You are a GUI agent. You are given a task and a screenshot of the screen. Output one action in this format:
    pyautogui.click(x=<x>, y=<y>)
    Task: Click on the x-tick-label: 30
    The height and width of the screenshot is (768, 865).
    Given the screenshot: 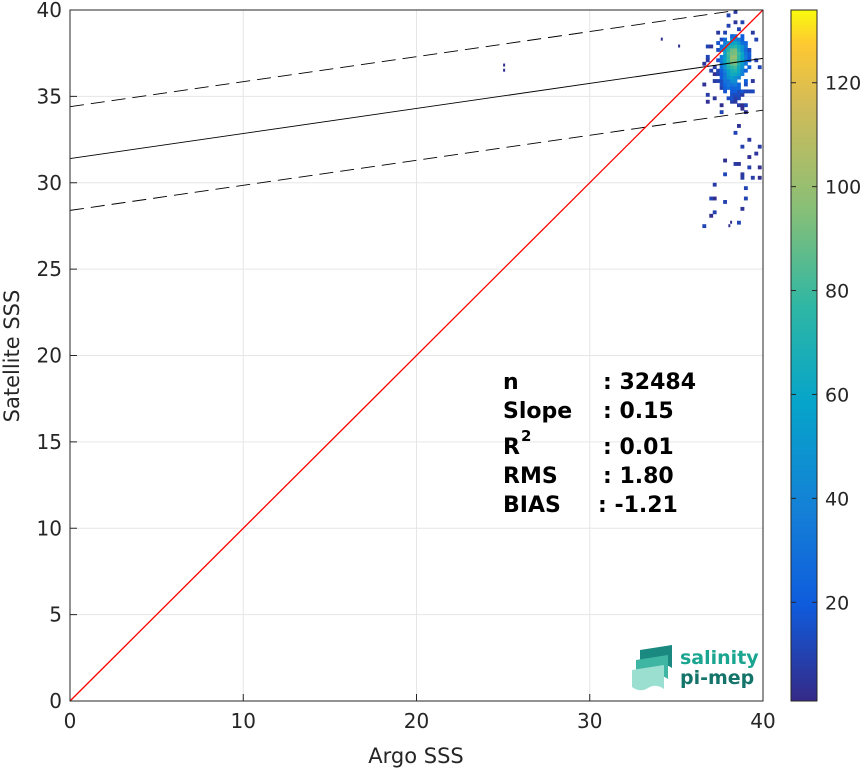 What is the action you would take?
    pyautogui.click(x=589, y=721)
    